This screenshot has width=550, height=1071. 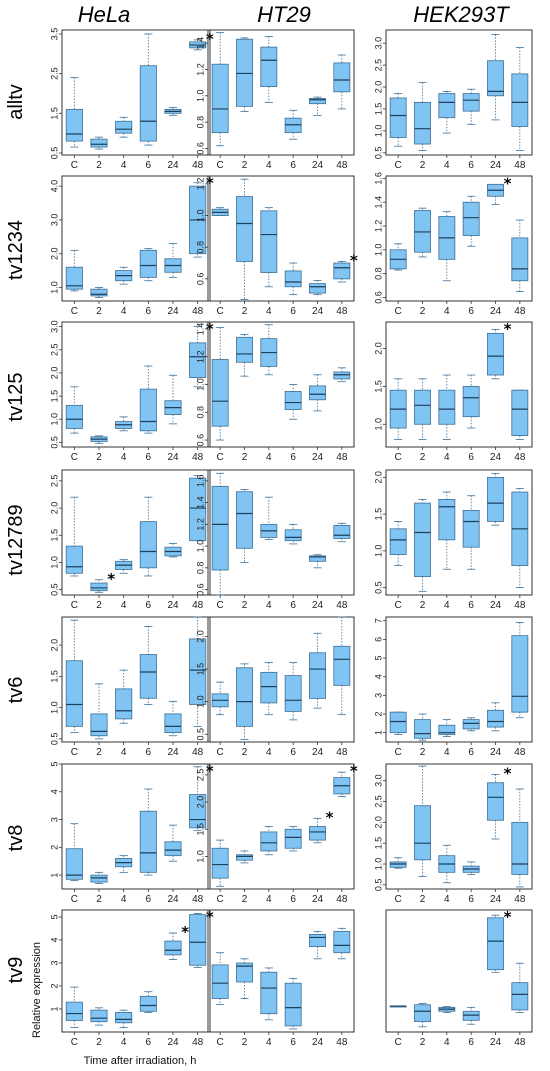 What do you see at coordinates (508, 183) in the screenshot?
I see `significance-star: *` at bounding box center [508, 183].